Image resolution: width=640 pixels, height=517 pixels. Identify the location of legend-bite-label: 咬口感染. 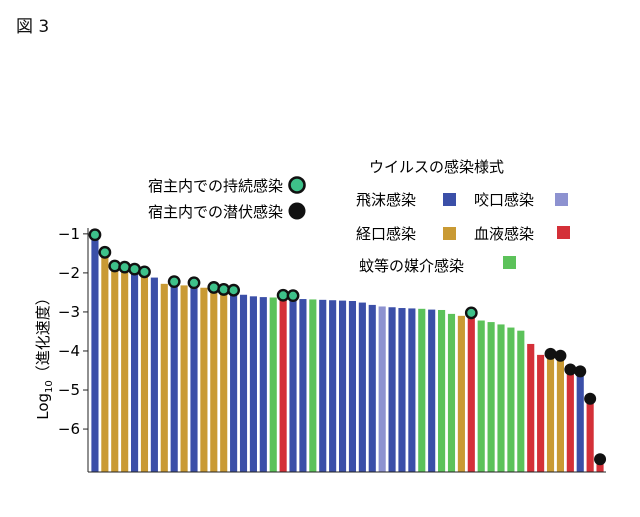
(504, 200).